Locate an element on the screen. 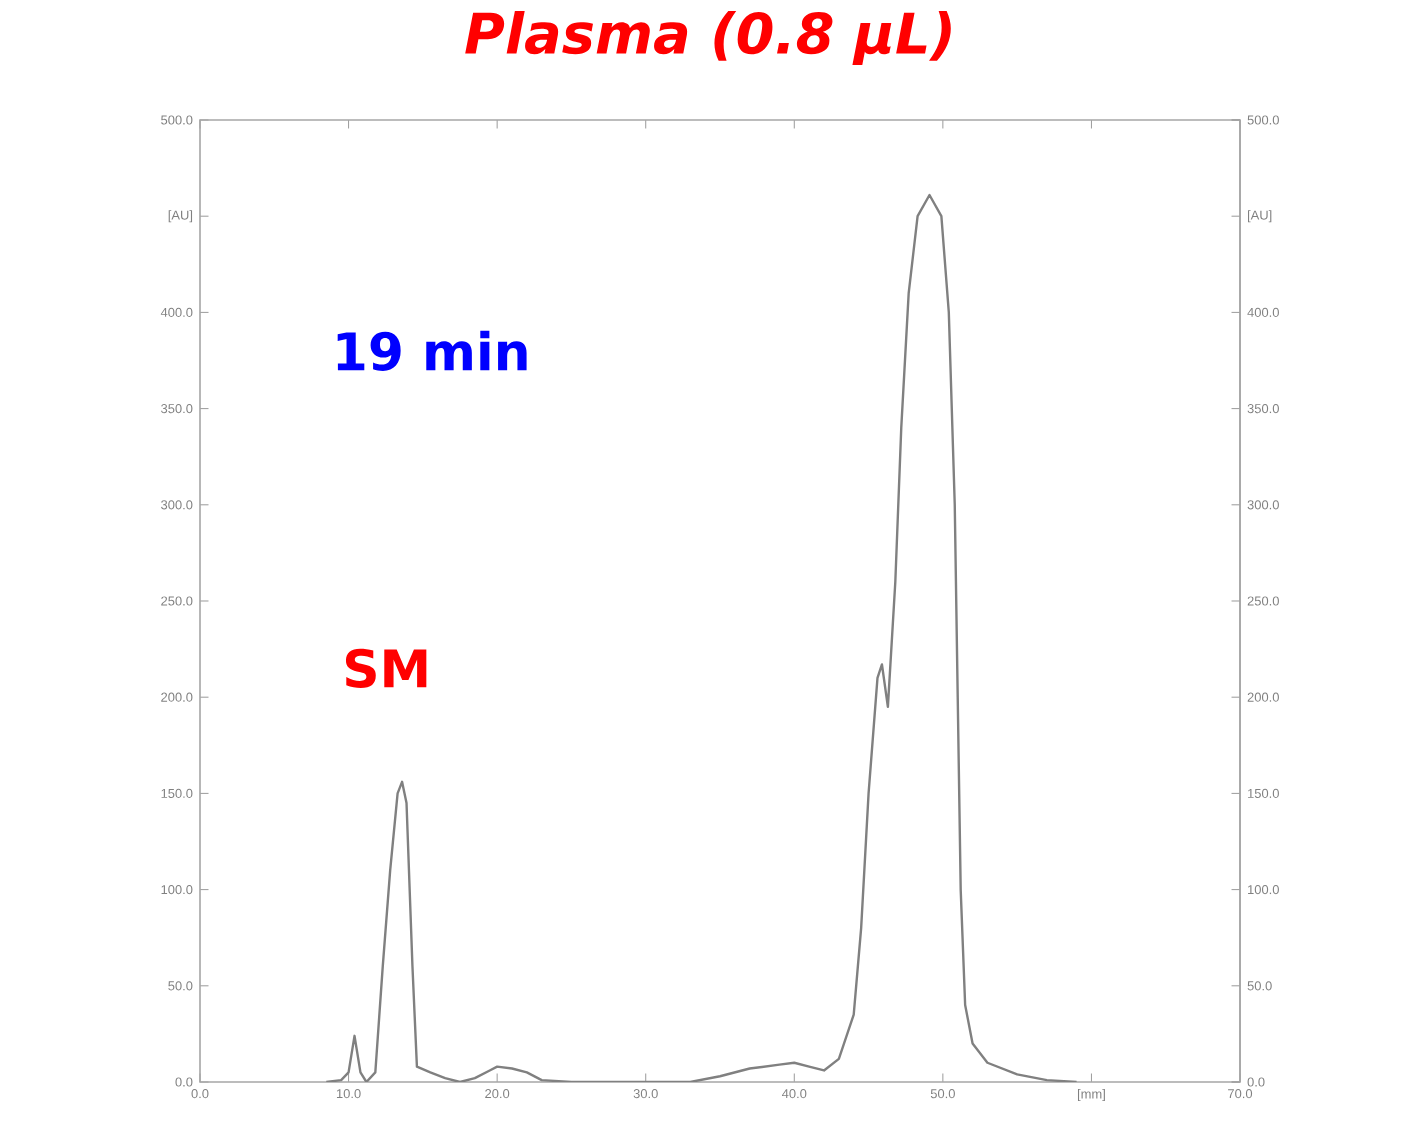 This screenshot has height=1140, width=1422. annotation: 19 min is located at coordinates (432, 350).